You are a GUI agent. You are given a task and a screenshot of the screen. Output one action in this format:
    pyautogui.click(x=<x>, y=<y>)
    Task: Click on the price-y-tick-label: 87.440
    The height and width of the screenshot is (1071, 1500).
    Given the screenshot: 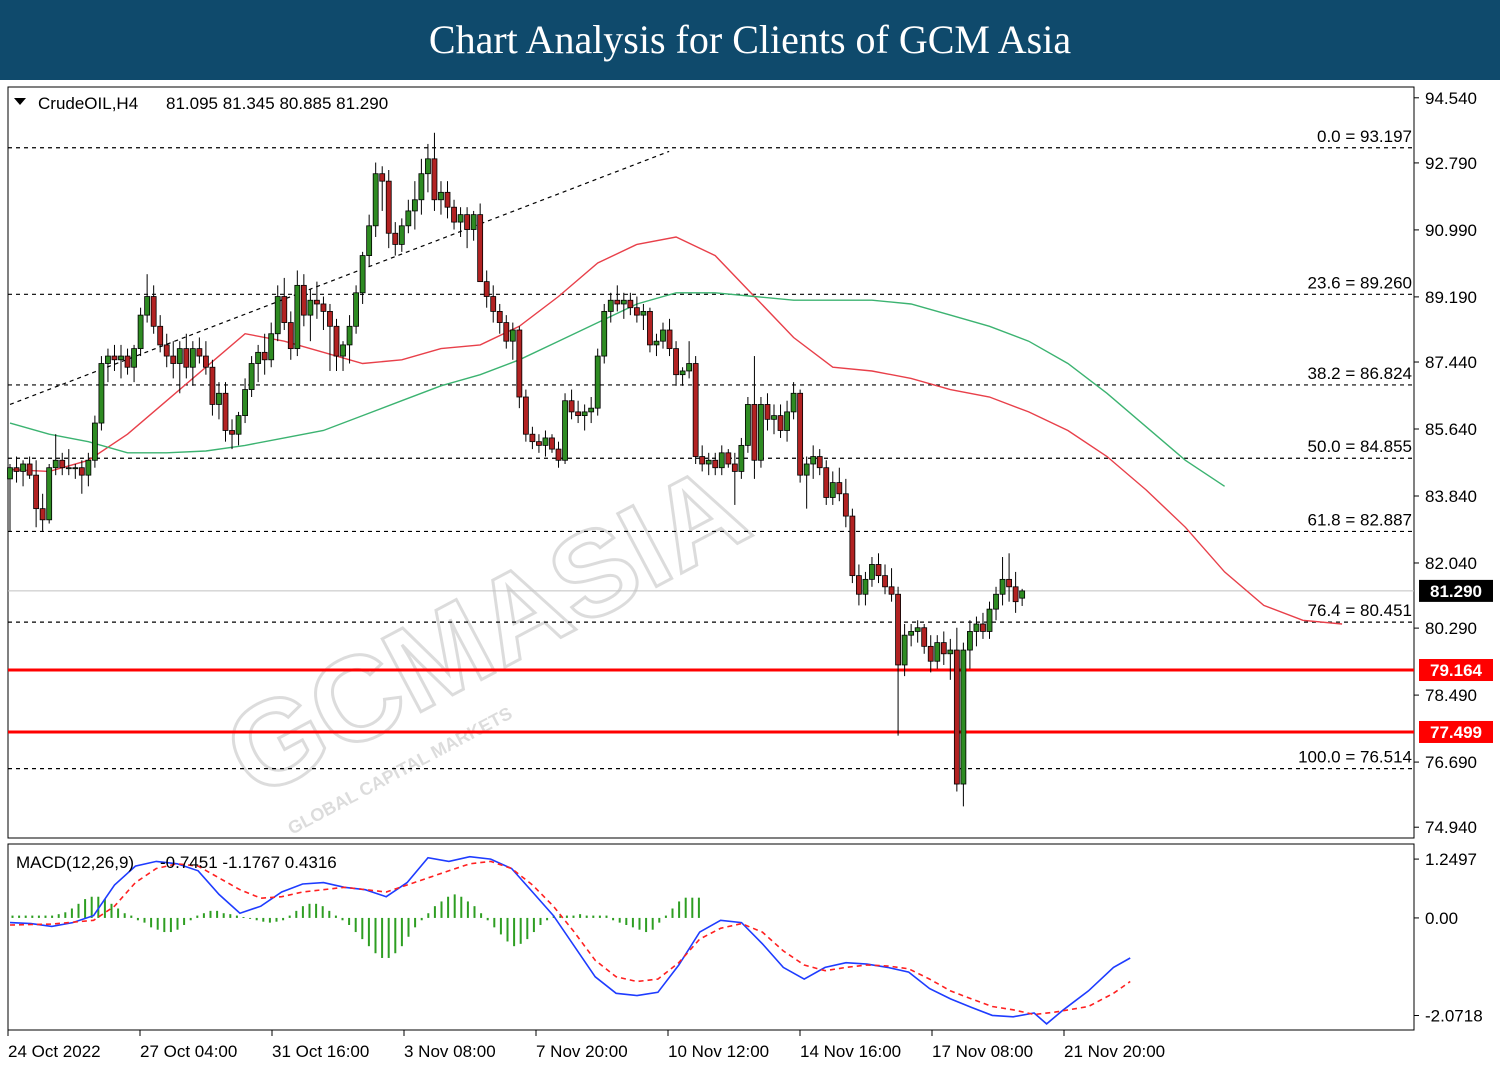 What is the action you would take?
    pyautogui.click(x=1451, y=362)
    